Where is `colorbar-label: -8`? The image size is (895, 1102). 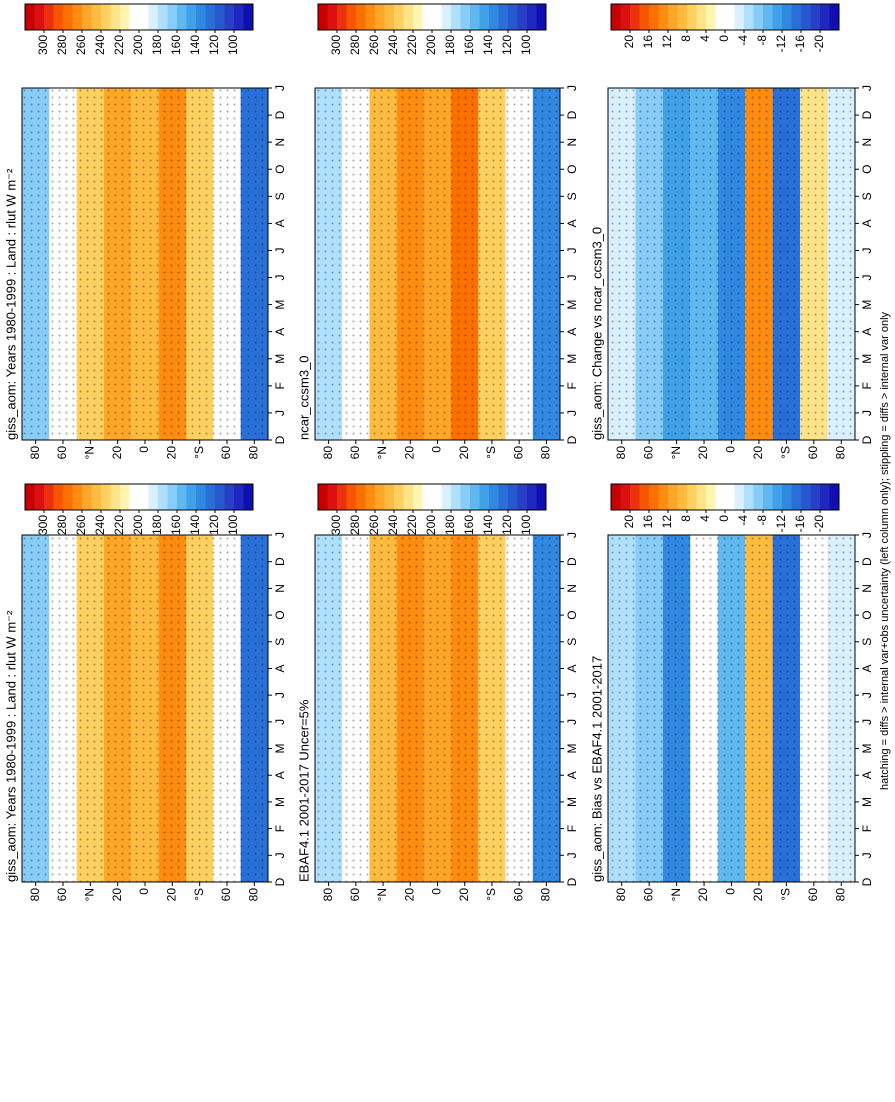 colorbar-label: -8 is located at coordinates (762, 520).